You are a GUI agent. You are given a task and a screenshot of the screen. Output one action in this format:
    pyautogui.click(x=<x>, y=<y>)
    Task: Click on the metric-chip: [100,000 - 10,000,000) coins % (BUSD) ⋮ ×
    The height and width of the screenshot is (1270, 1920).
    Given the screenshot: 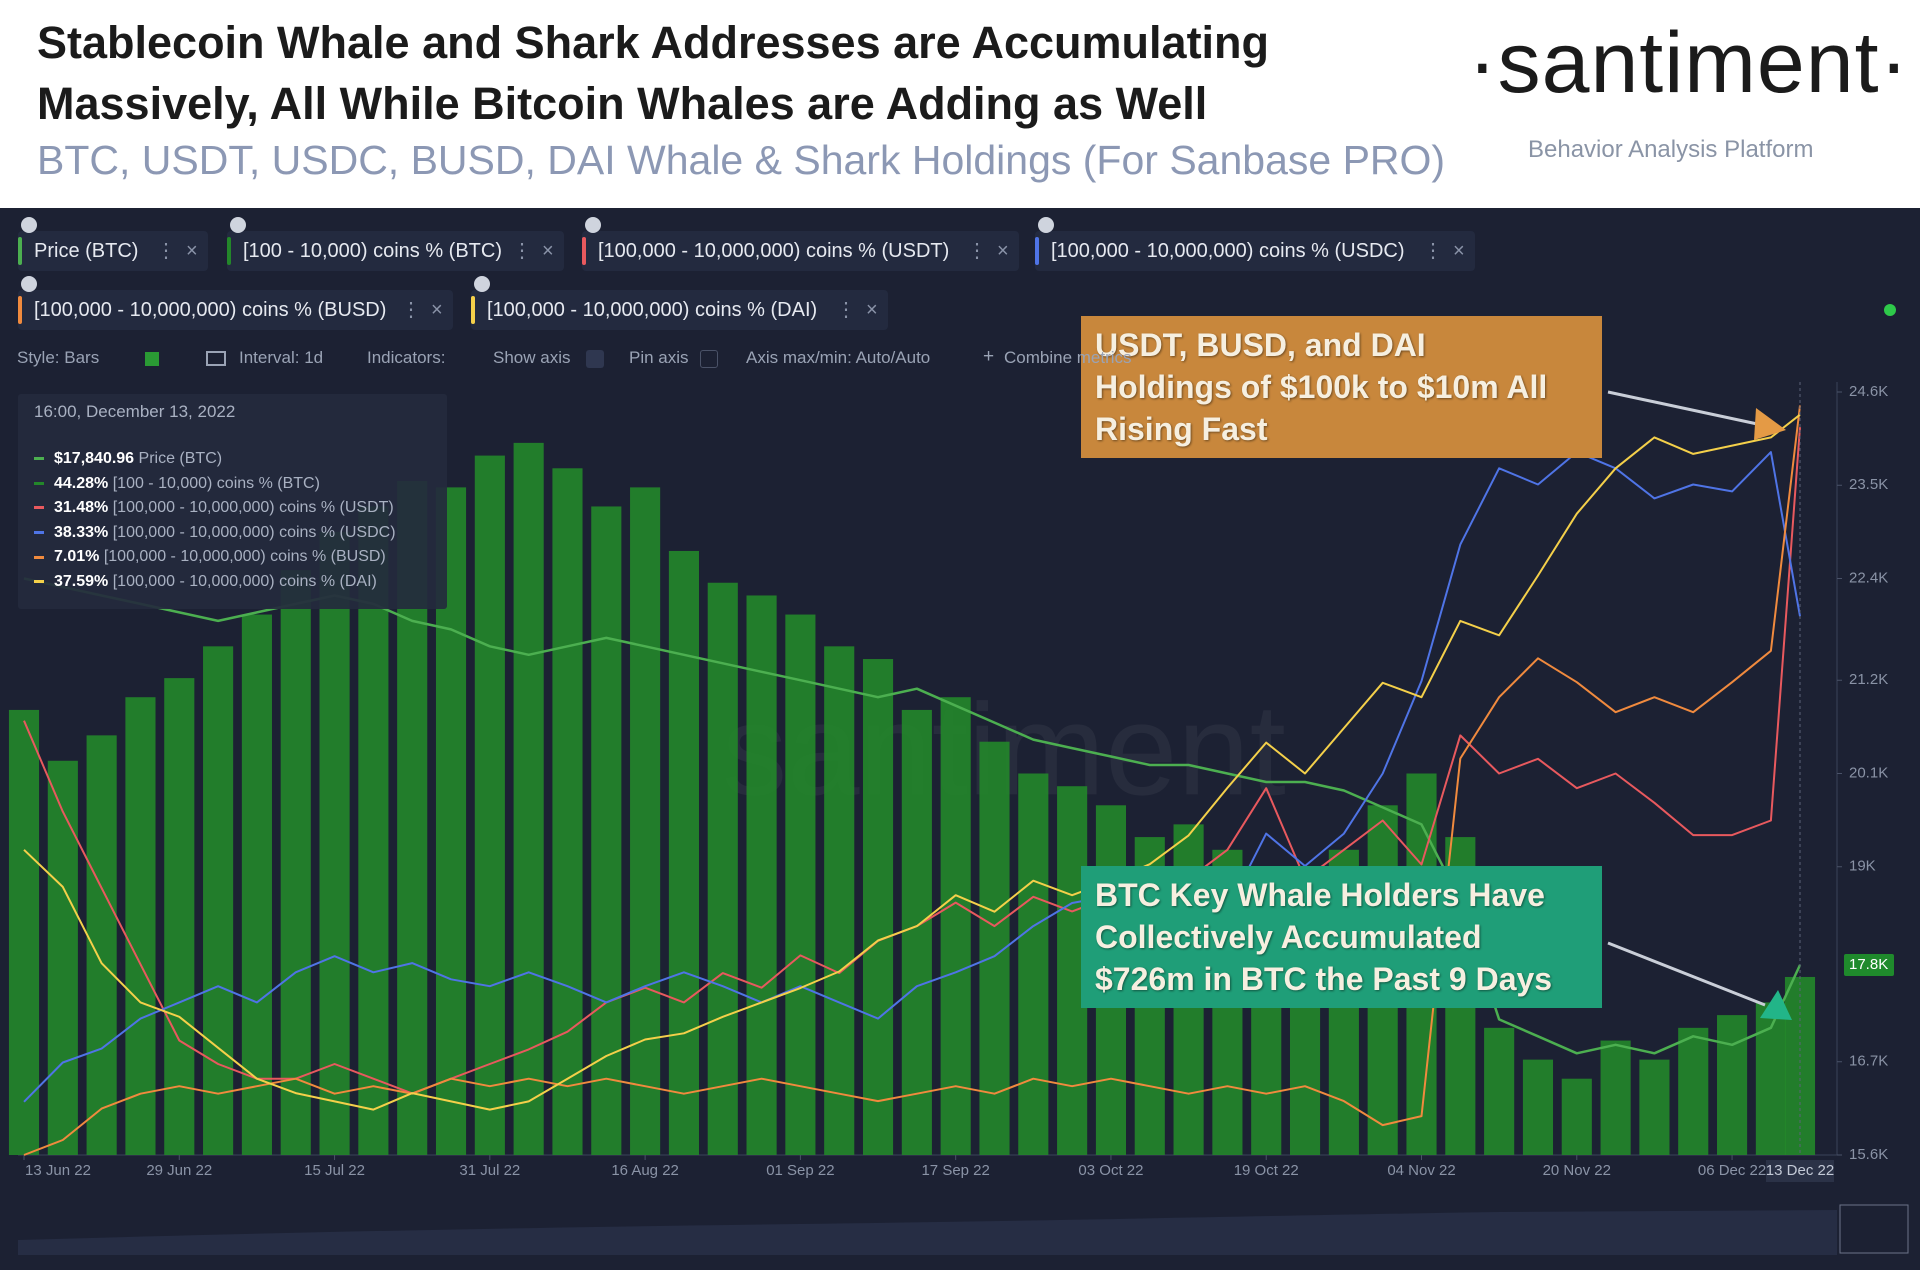 What is the action you would take?
    pyautogui.click(x=235, y=310)
    